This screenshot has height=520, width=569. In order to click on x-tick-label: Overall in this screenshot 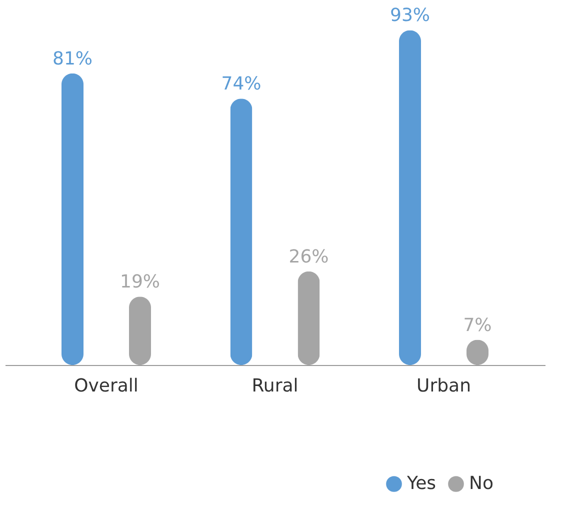, I will do `click(106, 386)`.